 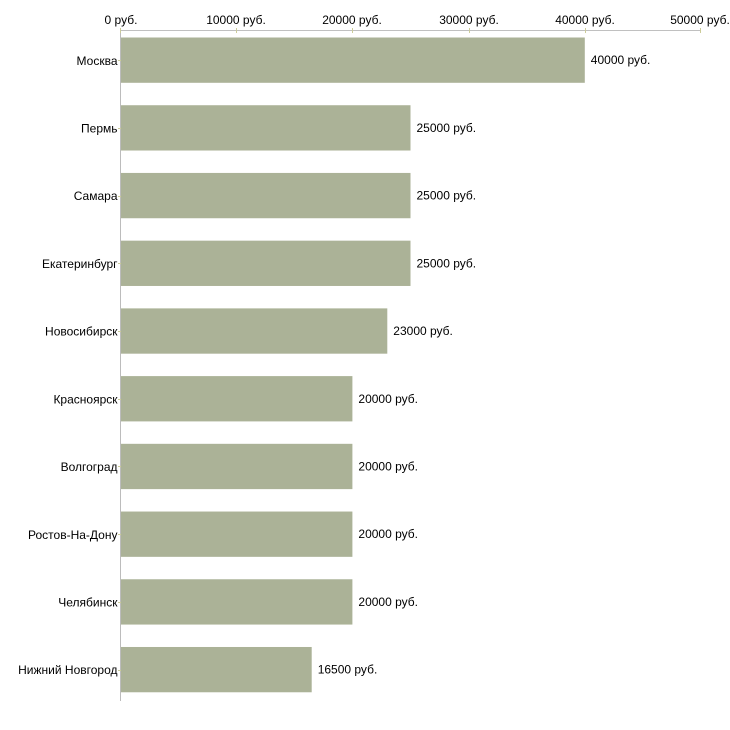 What do you see at coordinates (99, 128) in the screenshot?
I see `svg-text: Пермь` at bounding box center [99, 128].